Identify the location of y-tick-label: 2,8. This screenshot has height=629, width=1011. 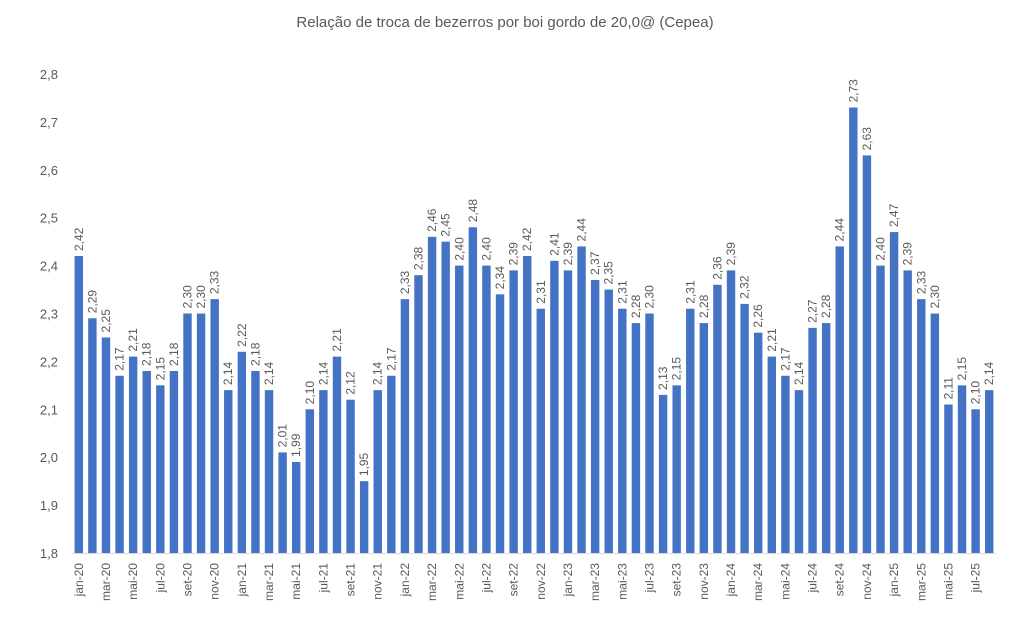
(49, 74).